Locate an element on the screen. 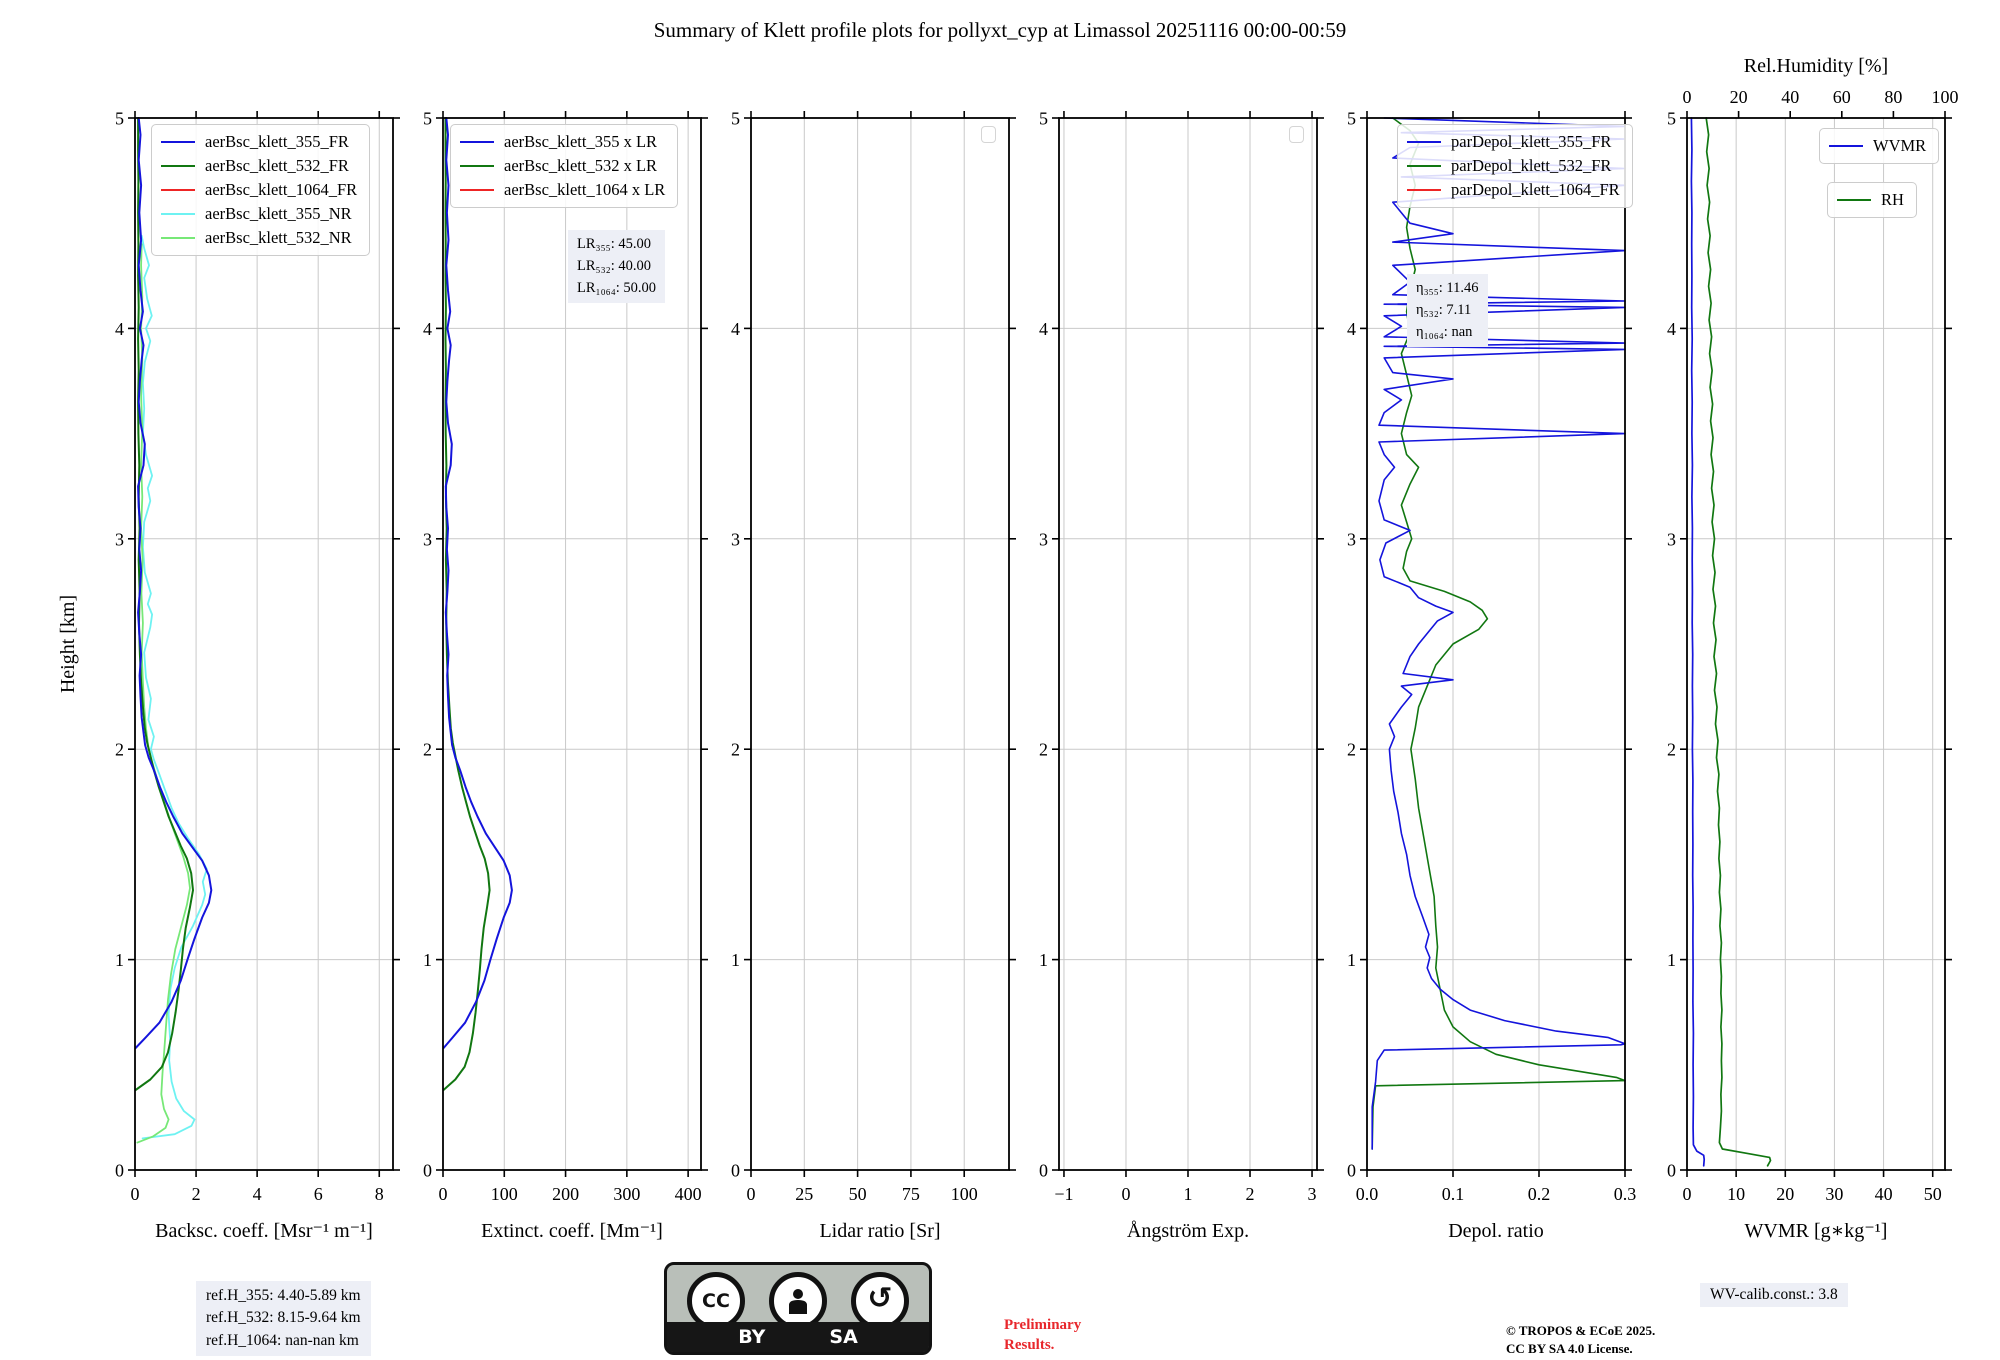 This screenshot has height=1360, width=2000. svg-text: 0.0 is located at coordinates (1367, 1194).